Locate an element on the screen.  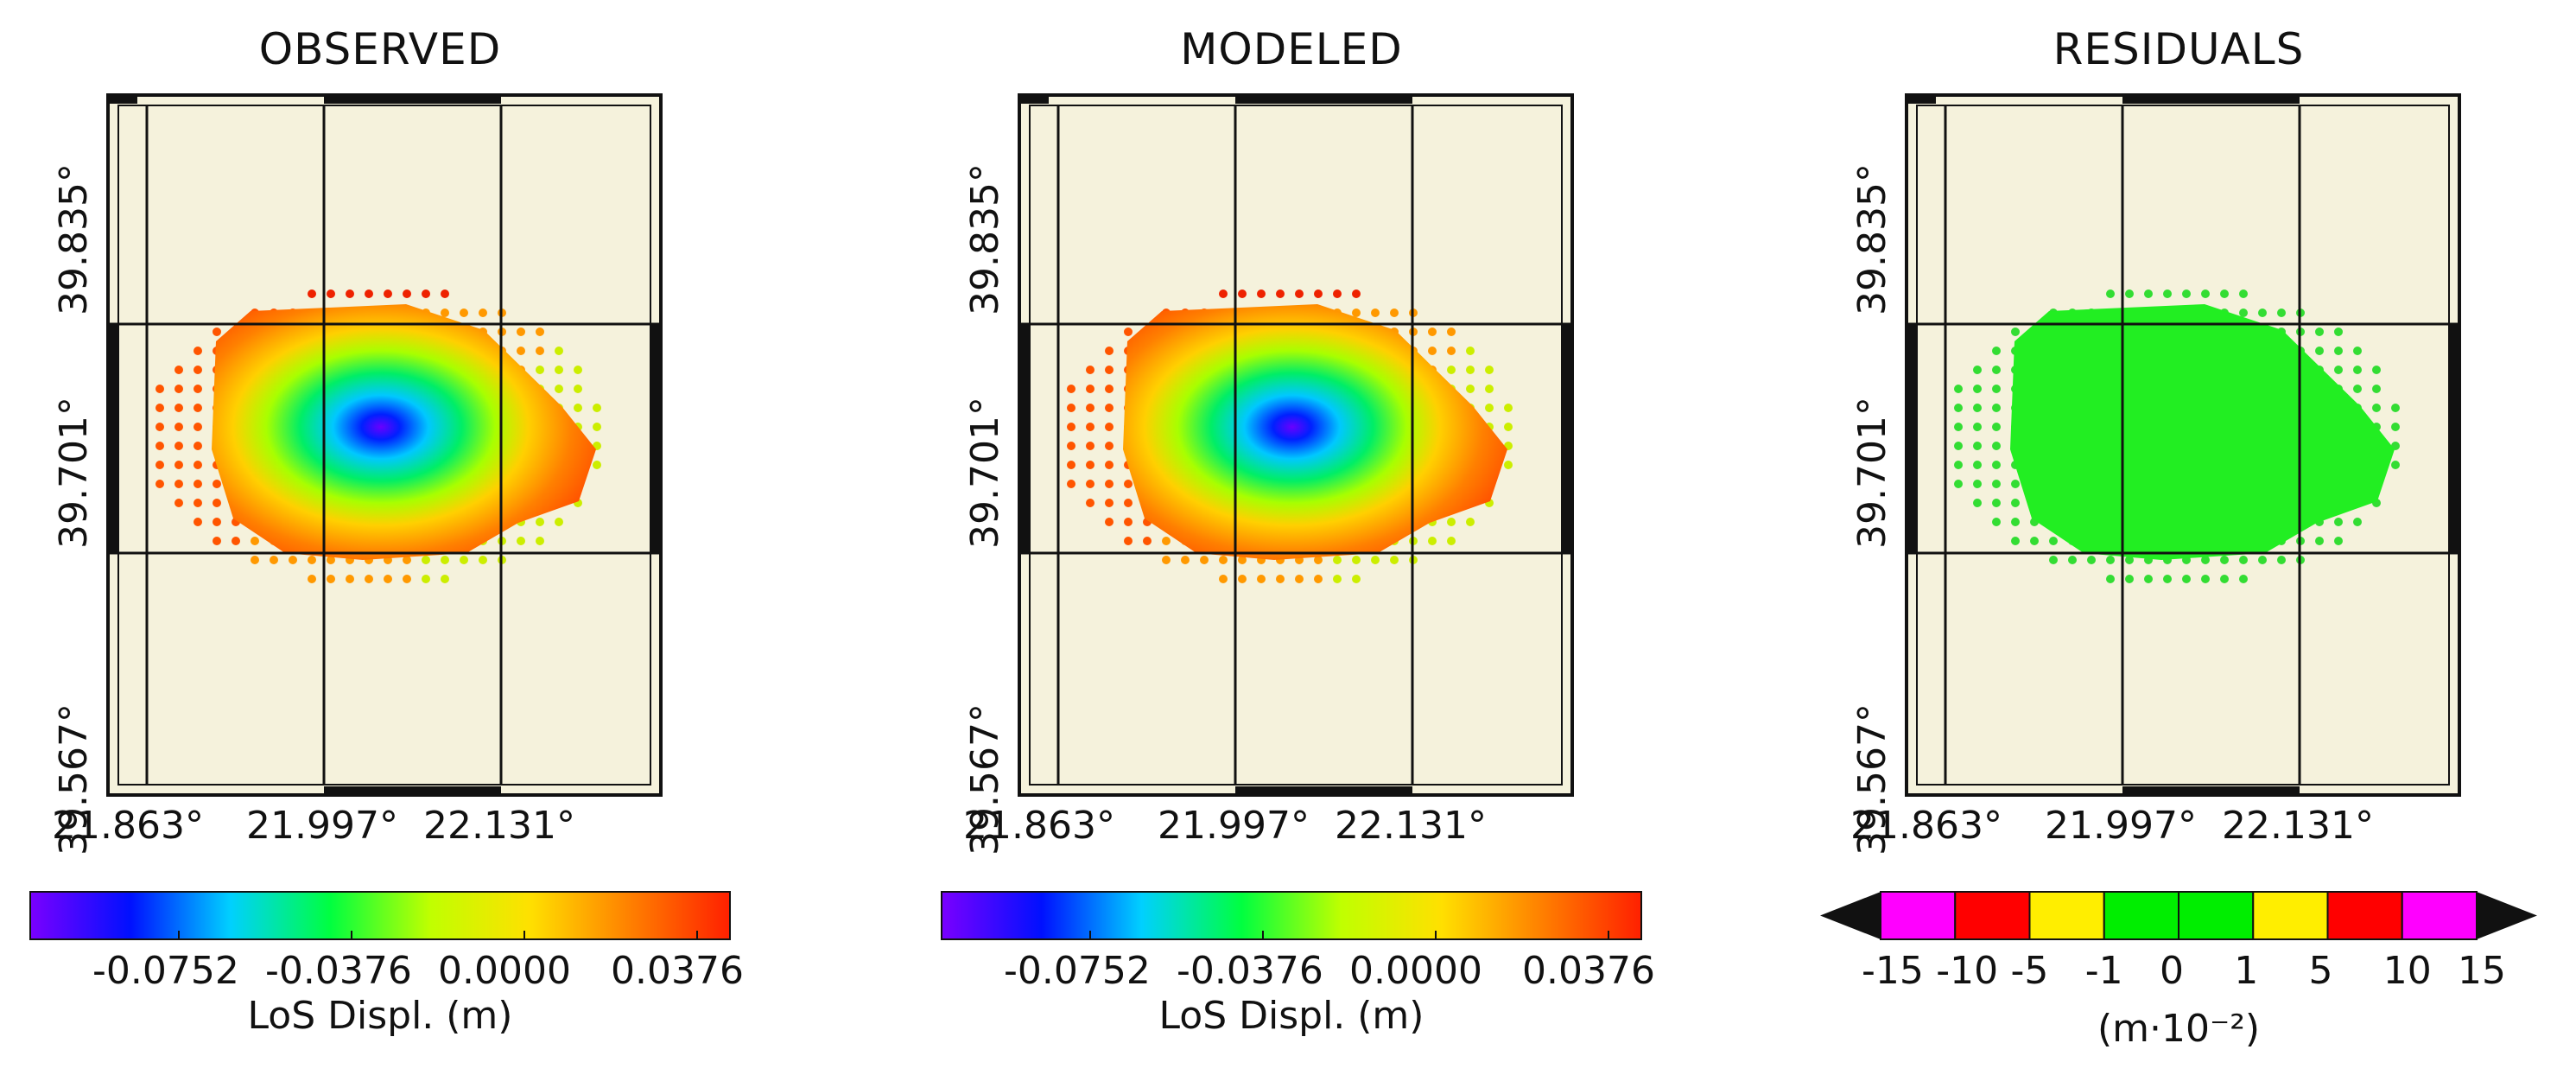
colorbar-label: LoS Displ. (m) is located at coordinates (1291, 1016).